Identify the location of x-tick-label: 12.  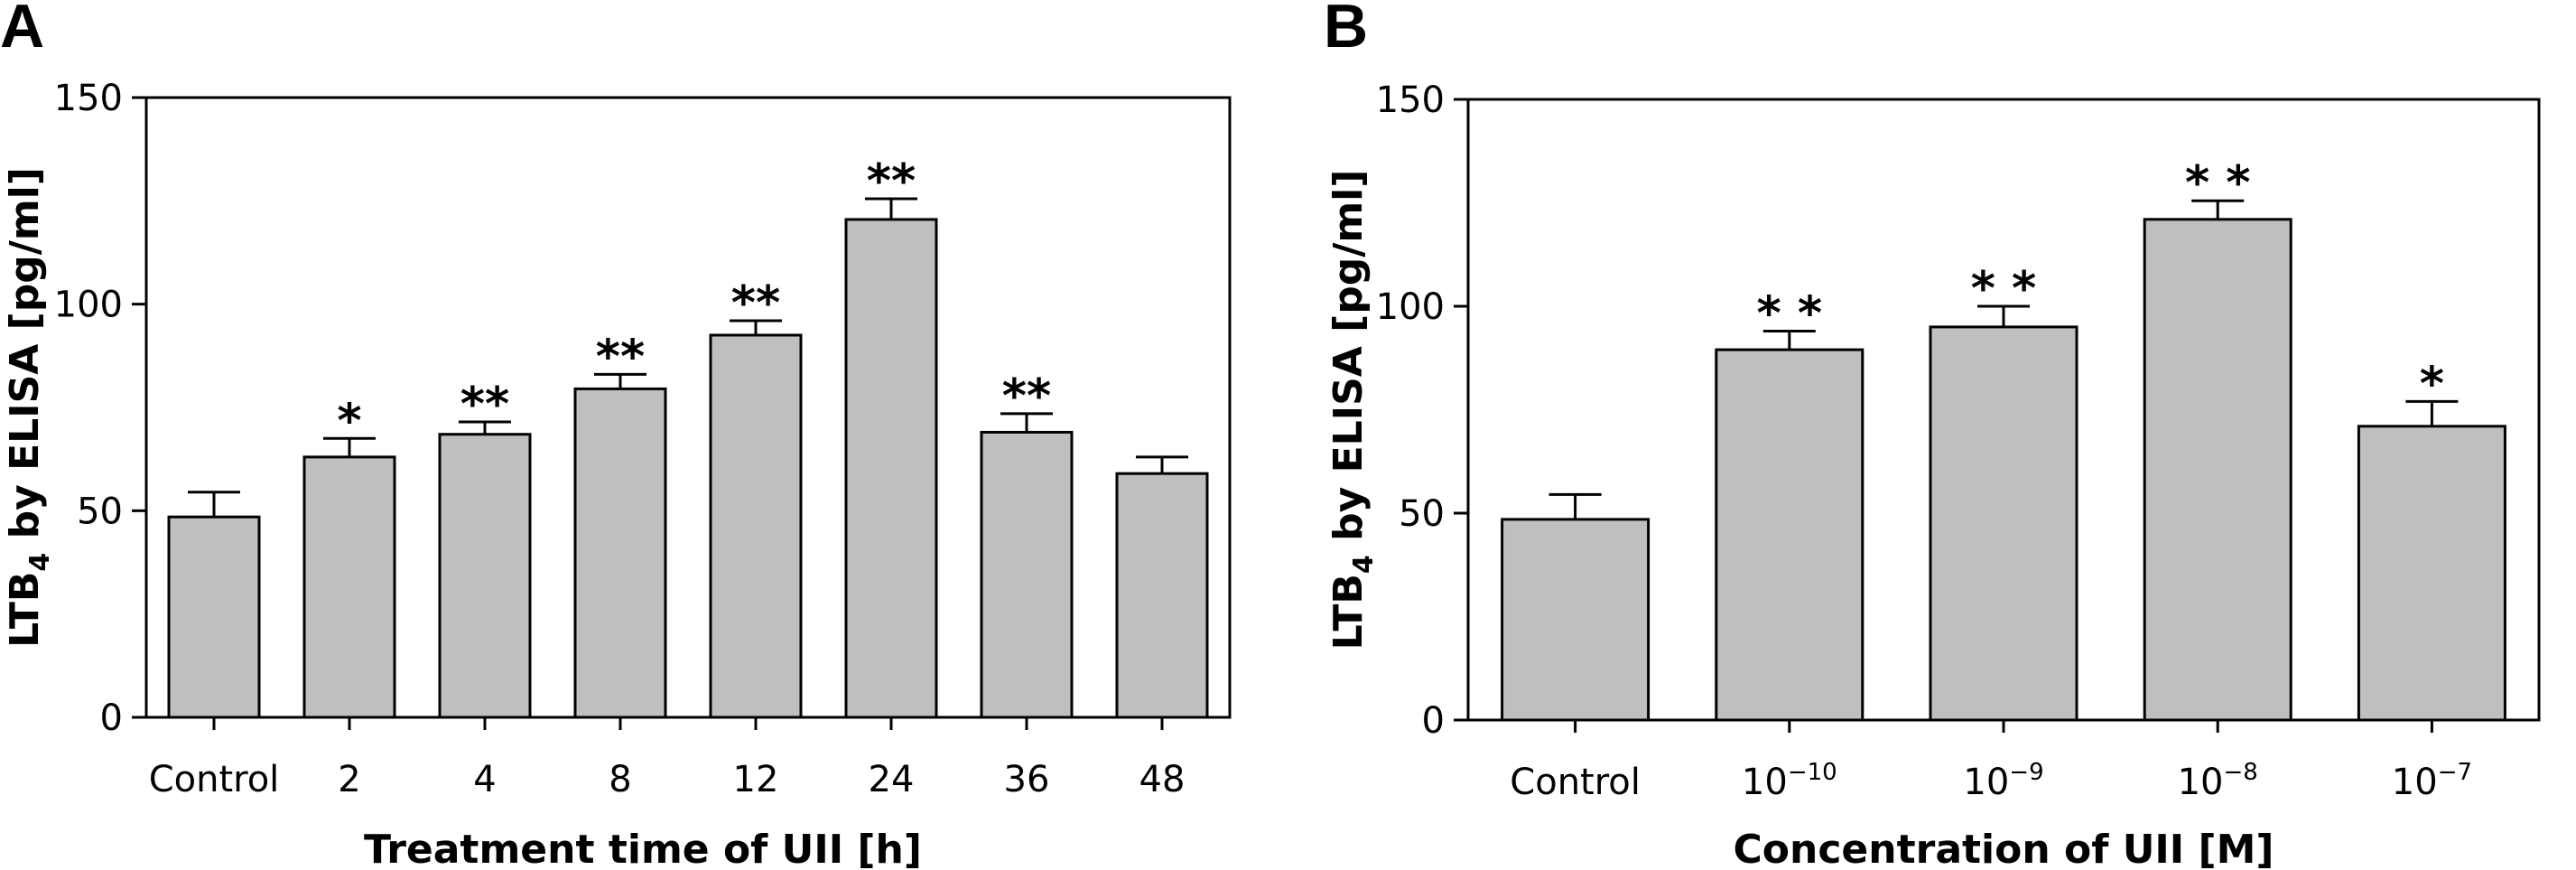
(756, 780).